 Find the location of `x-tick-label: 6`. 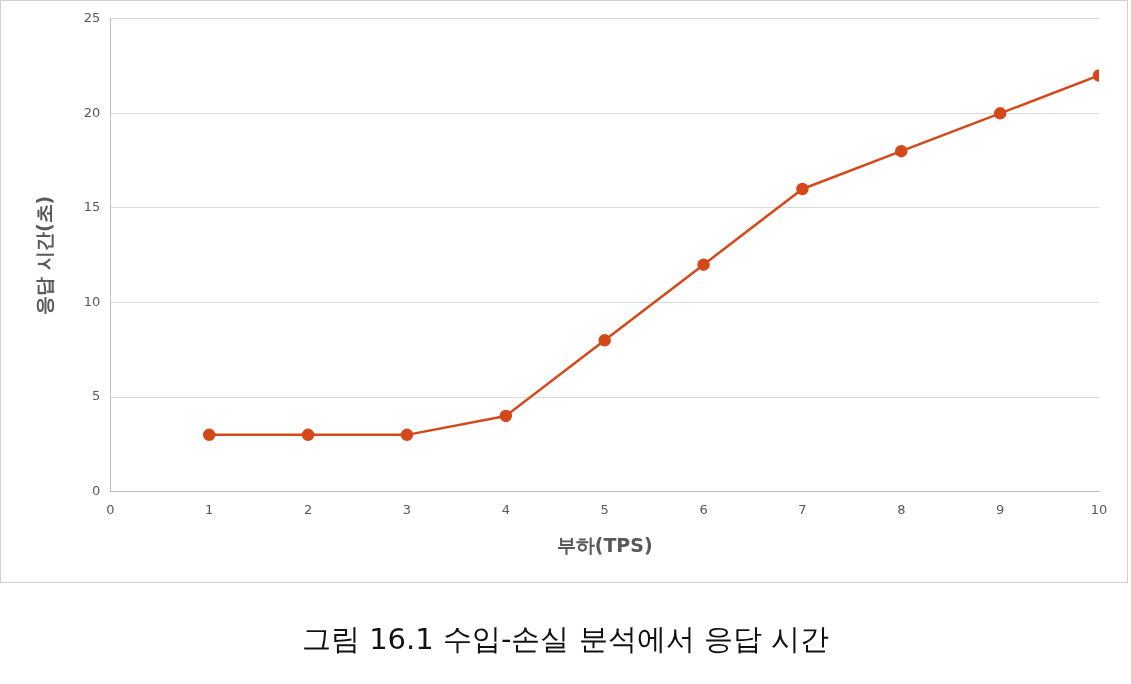

x-tick-label: 6 is located at coordinates (703, 509).